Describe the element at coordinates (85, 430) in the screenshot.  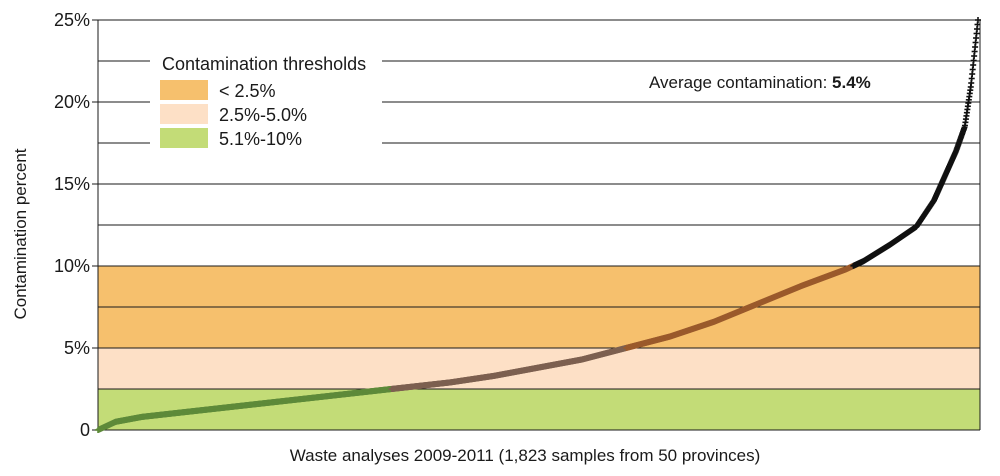
I see `y-tick-label: 0` at that location.